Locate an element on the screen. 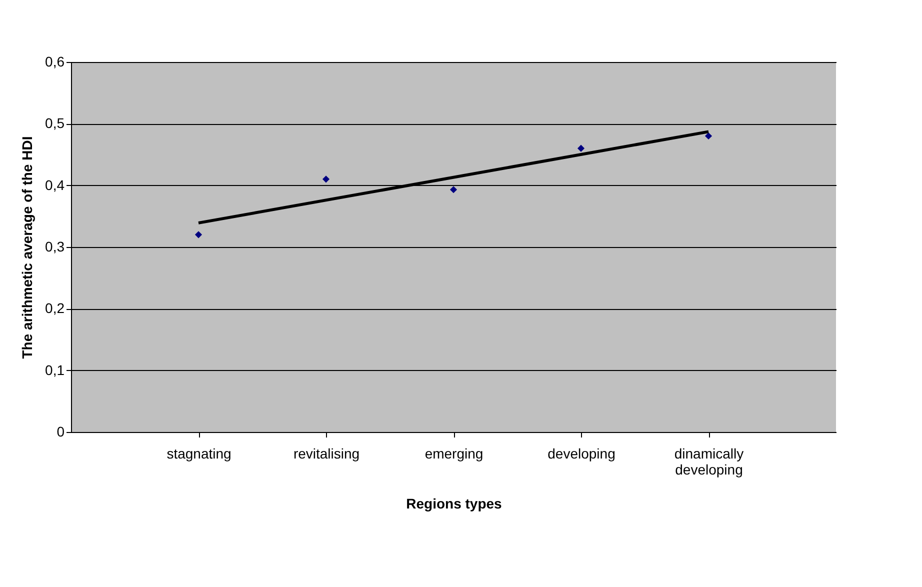  y-tick-label: 0,2 is located at coordinates (55, 308).